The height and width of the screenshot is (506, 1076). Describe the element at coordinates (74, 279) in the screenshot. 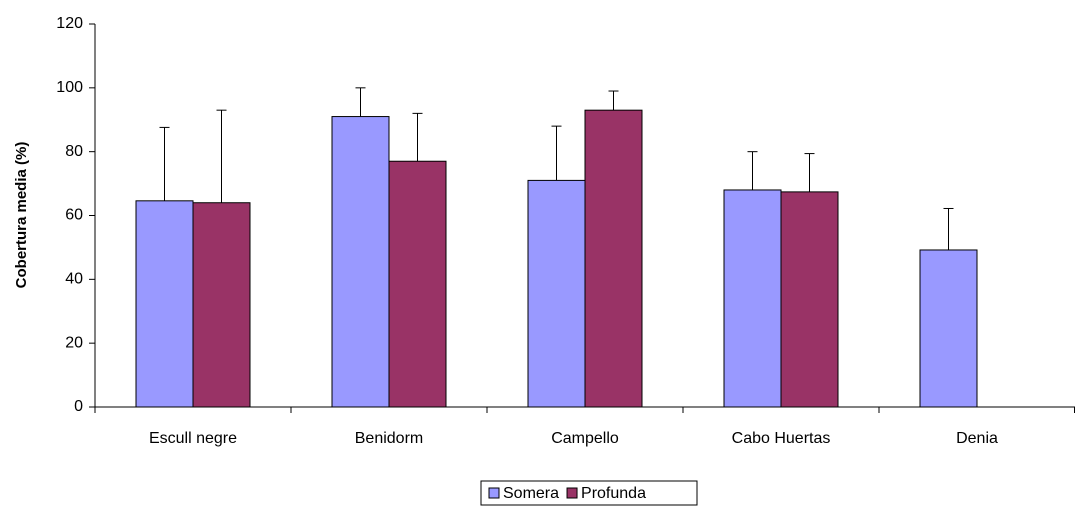

I see `y-tick-label: 40` at that location.